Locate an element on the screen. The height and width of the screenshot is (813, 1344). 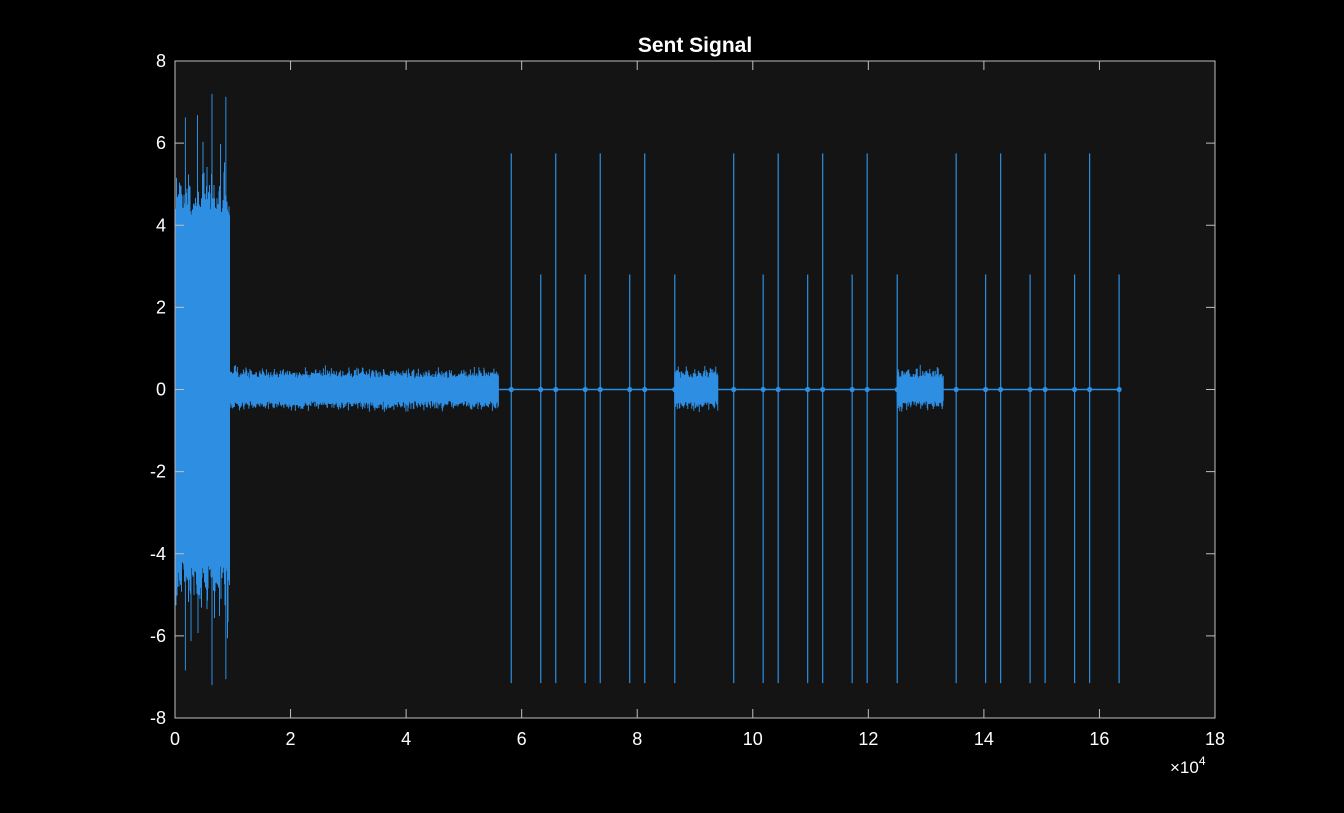
x-tick-label: 18 is located at coordinates (1215, 739).